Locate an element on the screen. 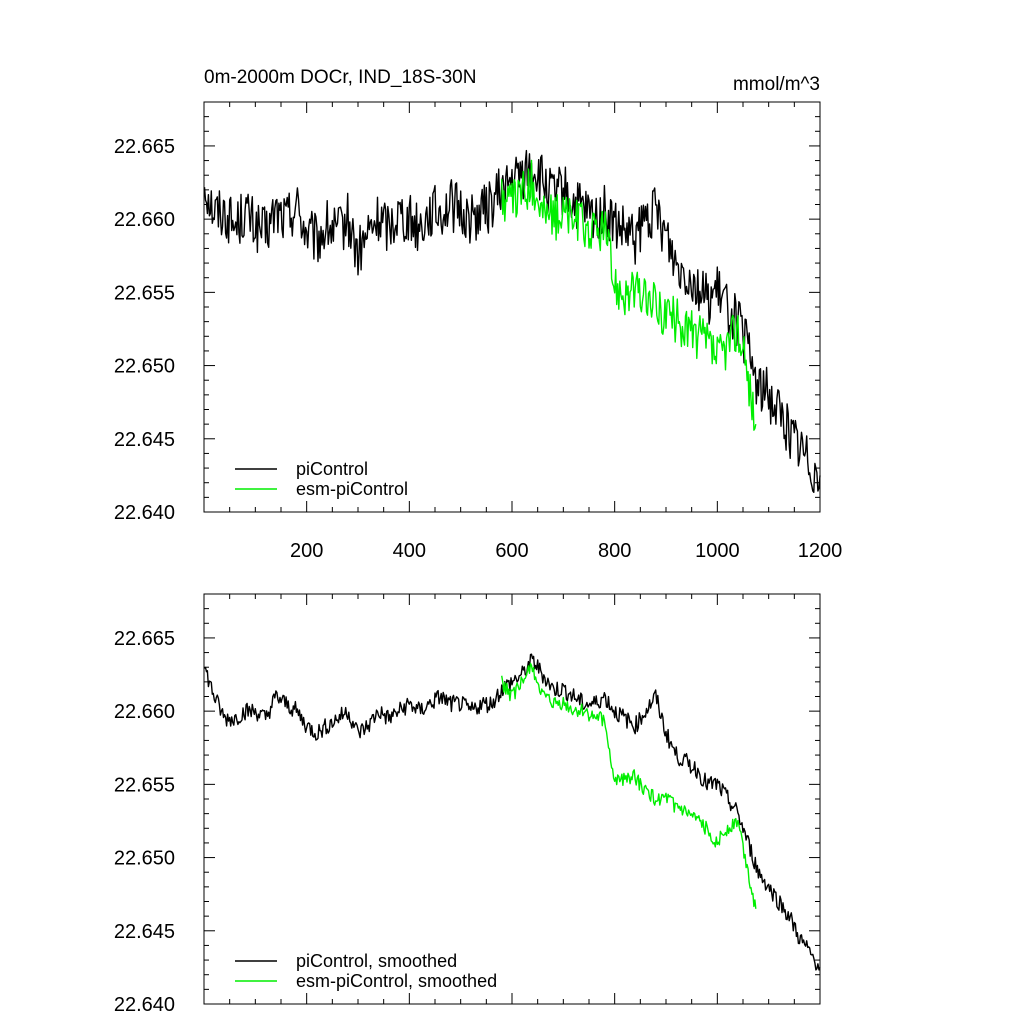  x-tick-label: 1000 is located at coordinates (717, 551).